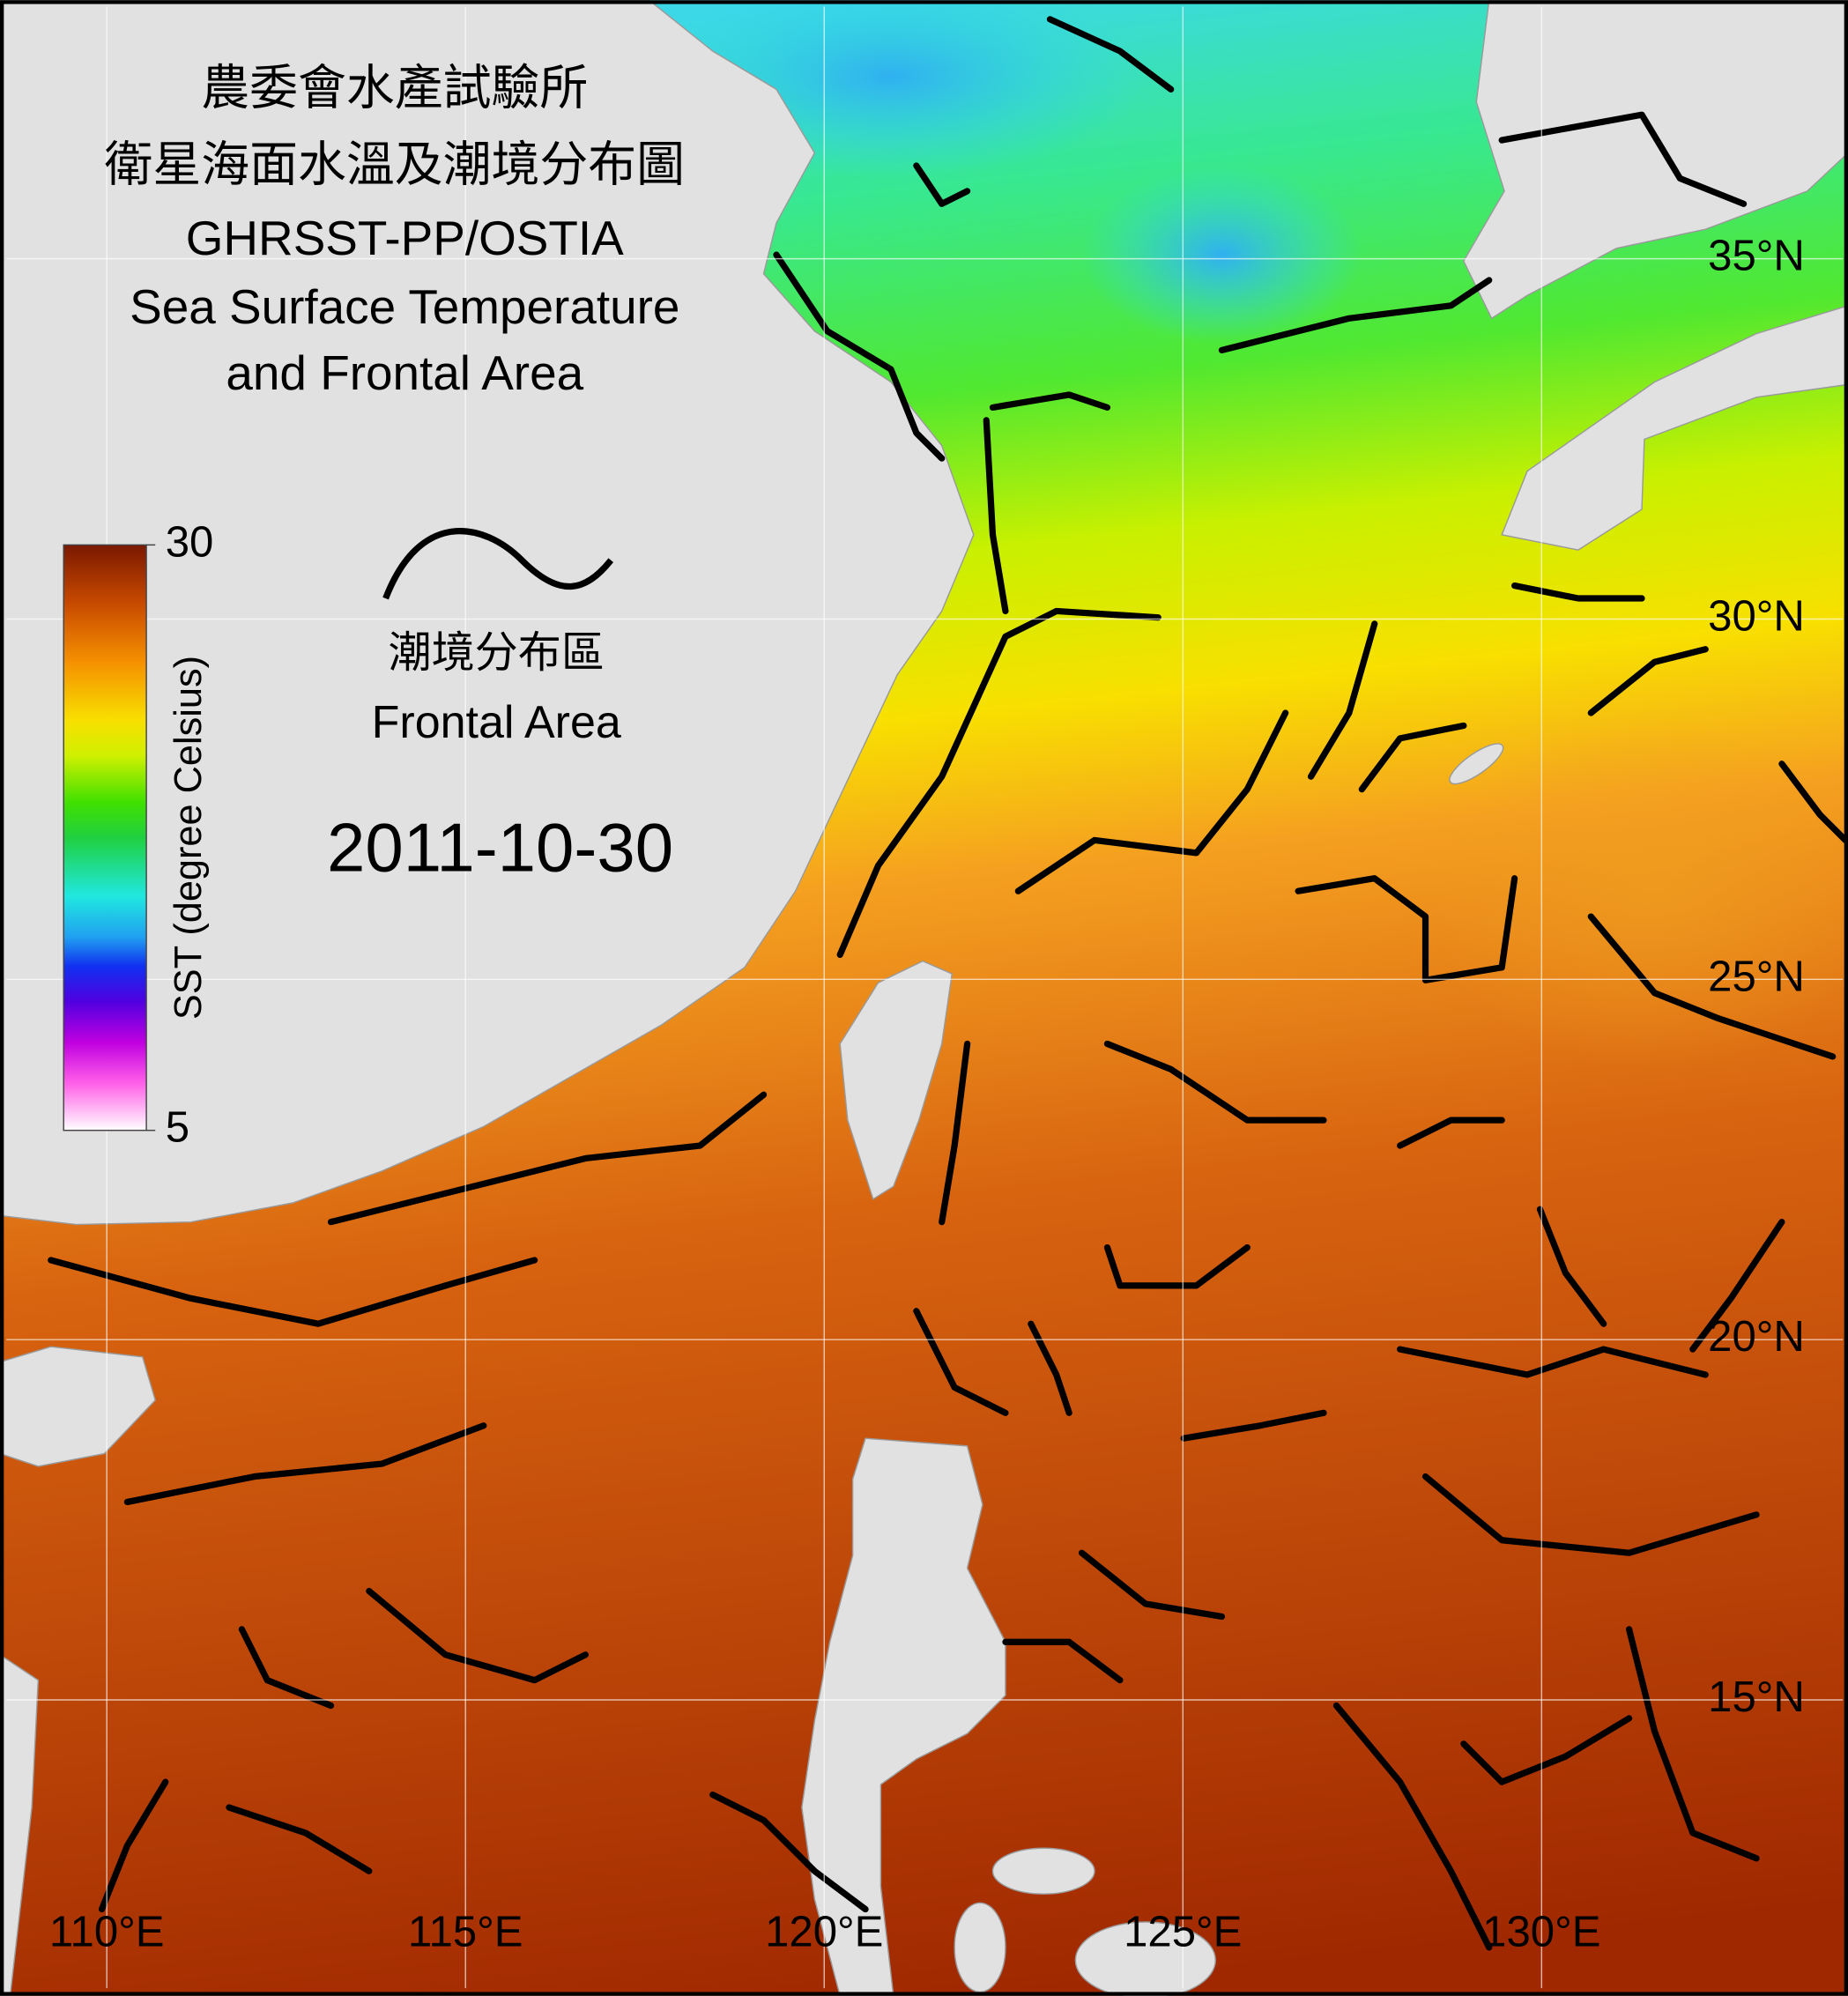 The width and height of the screenshot is (1848, 1996). I want to click on longitude-label: 110°E, so click(107, 1931).